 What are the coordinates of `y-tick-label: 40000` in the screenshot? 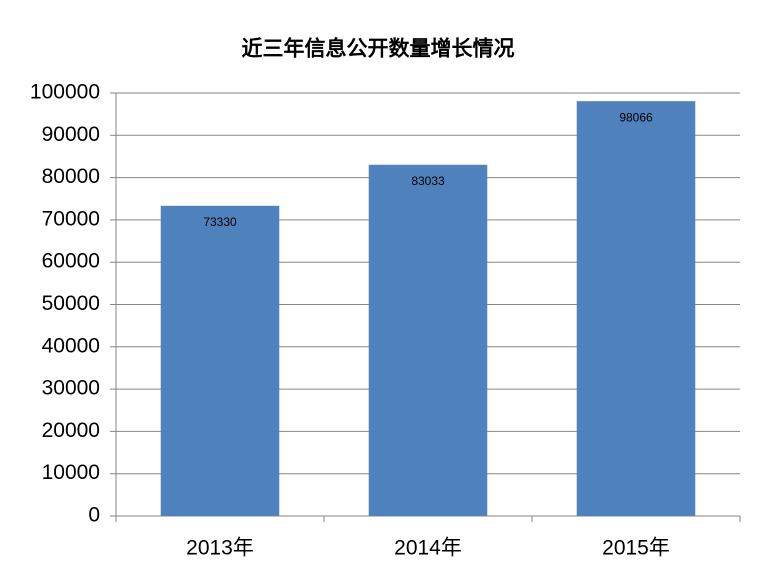 It's located at (71, 345).